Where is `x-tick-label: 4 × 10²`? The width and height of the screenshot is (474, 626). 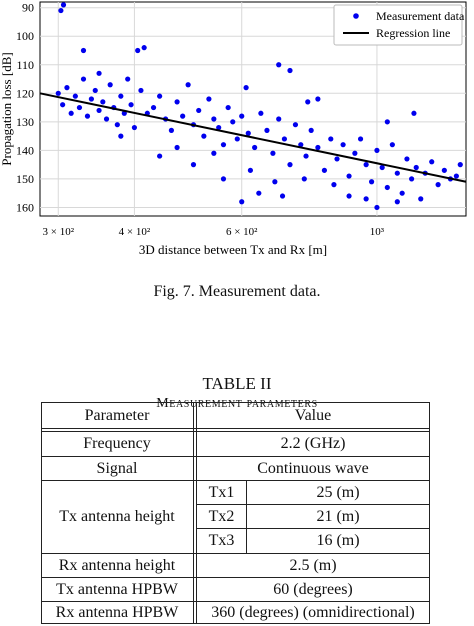
x-tick-label: 4 × 10² is located at coordinates (135, 232).